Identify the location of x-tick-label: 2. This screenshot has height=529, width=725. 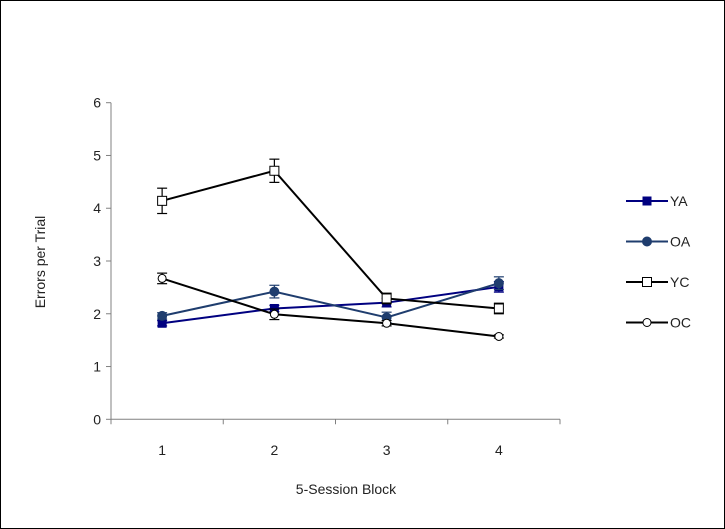
(274, 450).